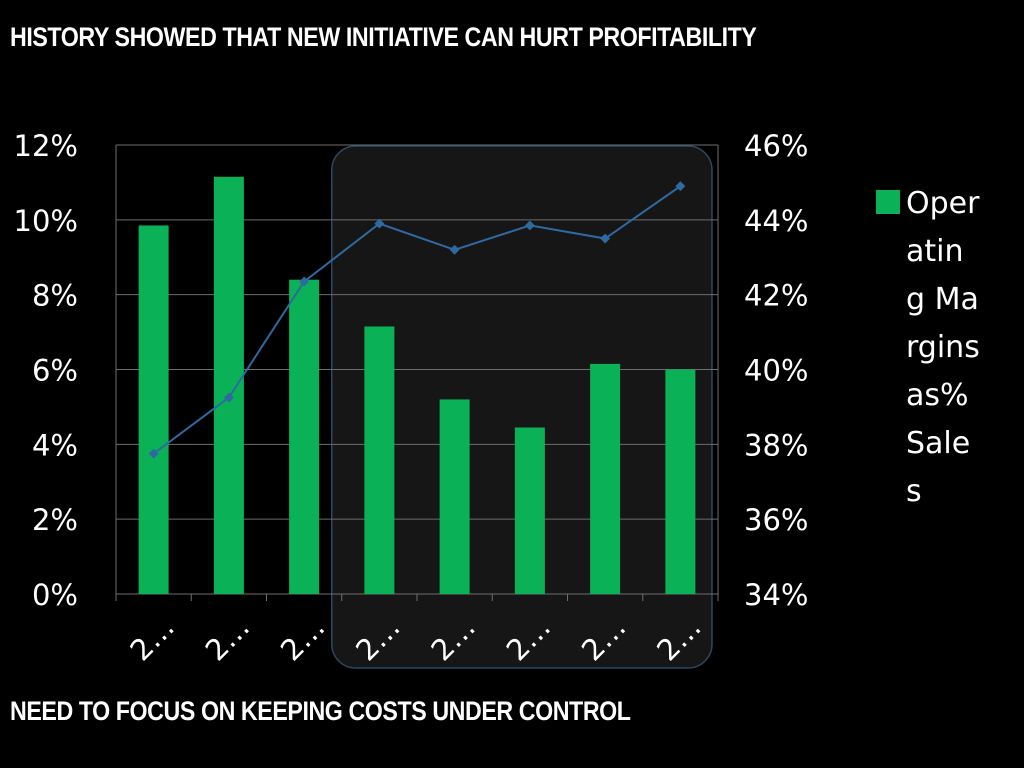  What do you see at coordinates (943, 347) in the screenshot?
I see `legend-label-operating-margins: Operating Margins as% Sales` at bounding box center [943, 347].